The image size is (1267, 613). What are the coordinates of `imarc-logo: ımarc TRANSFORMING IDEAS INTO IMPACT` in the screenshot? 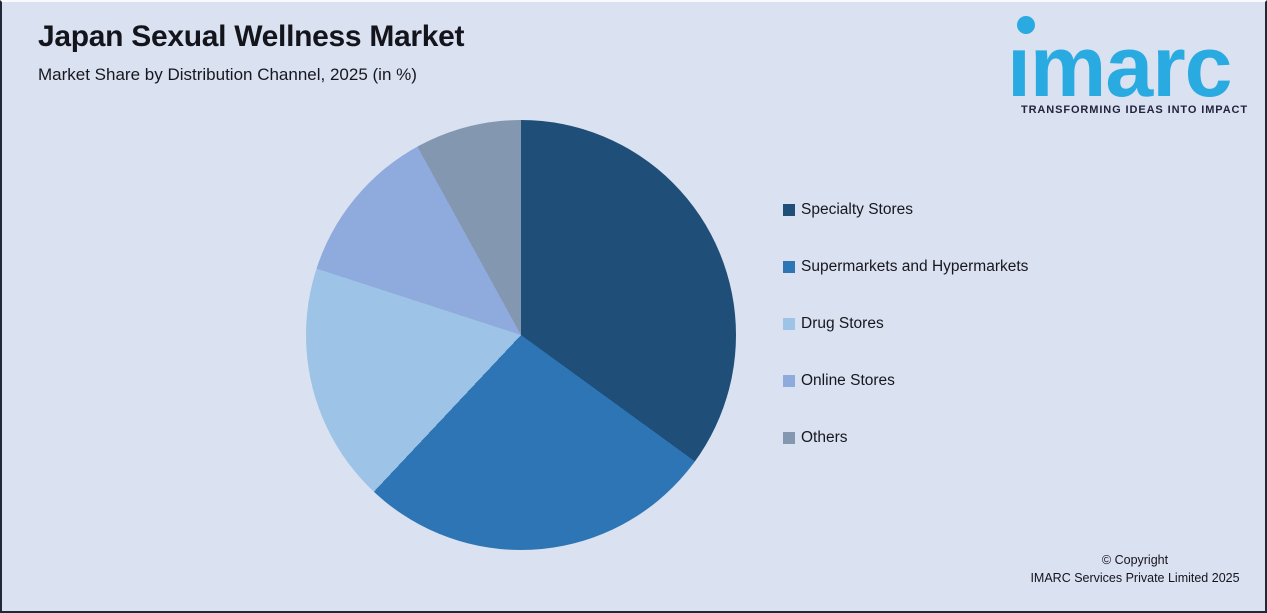 It's located at (1134, 63).